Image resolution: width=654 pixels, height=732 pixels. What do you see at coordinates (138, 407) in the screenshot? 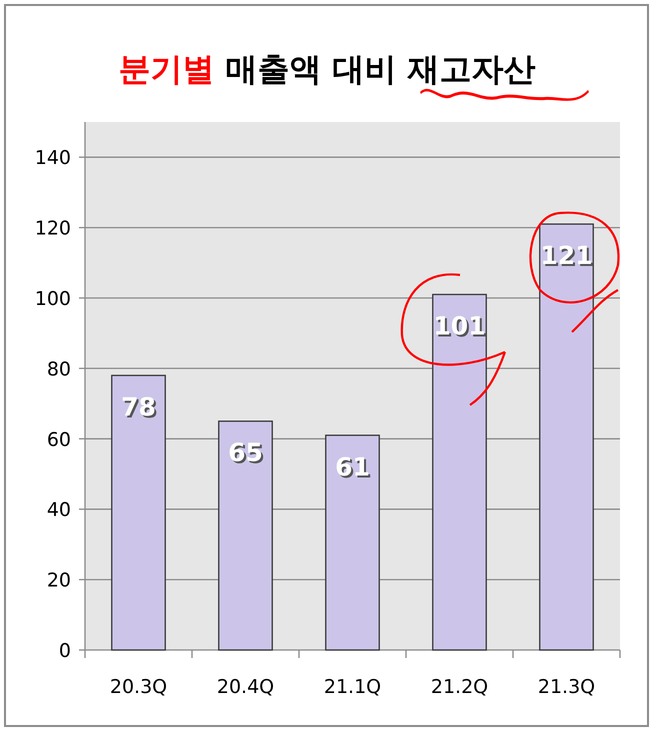
I see `data-label: 78` at bounding box center [138, 407].